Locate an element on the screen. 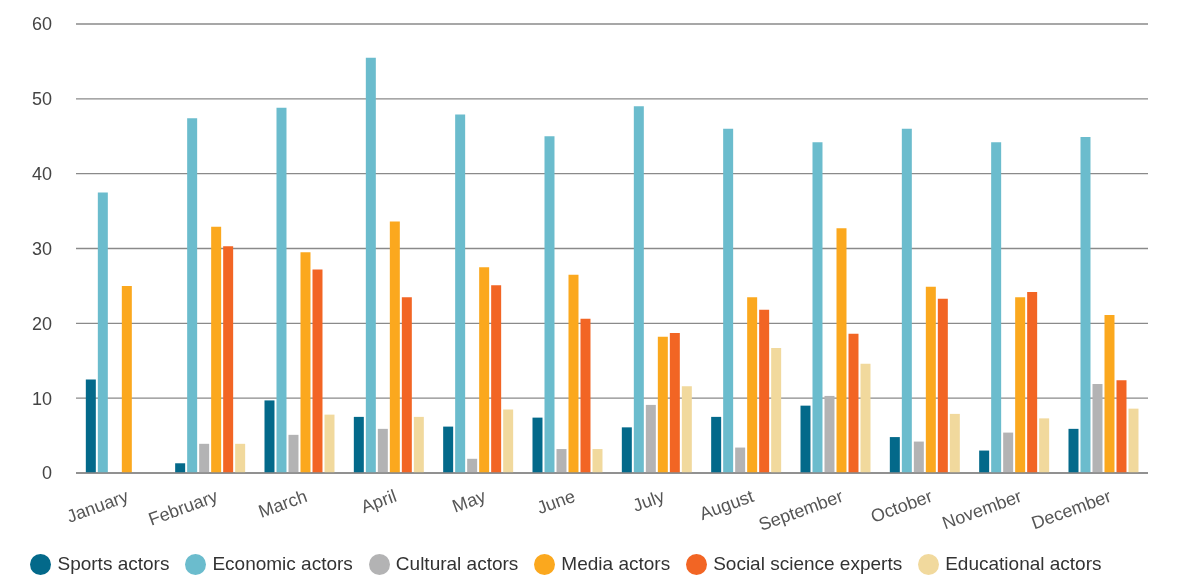 The height and width of the screenshot is (579, 1178). x-tick-label: June is located at coordinates (556, 502).